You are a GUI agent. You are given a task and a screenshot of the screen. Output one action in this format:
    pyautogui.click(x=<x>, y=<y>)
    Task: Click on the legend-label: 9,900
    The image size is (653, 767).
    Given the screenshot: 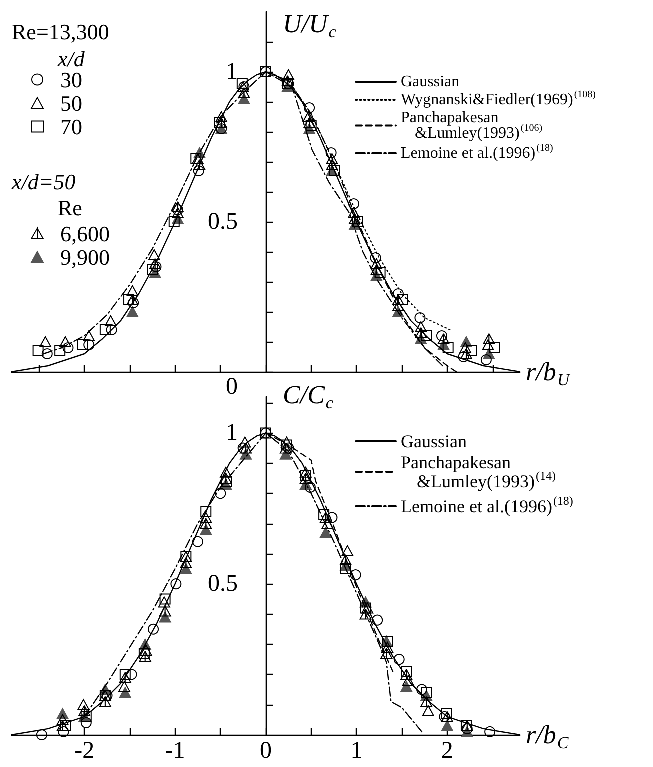 What is the action you would take?
    pyautogui.click(x=85, y=257)
    